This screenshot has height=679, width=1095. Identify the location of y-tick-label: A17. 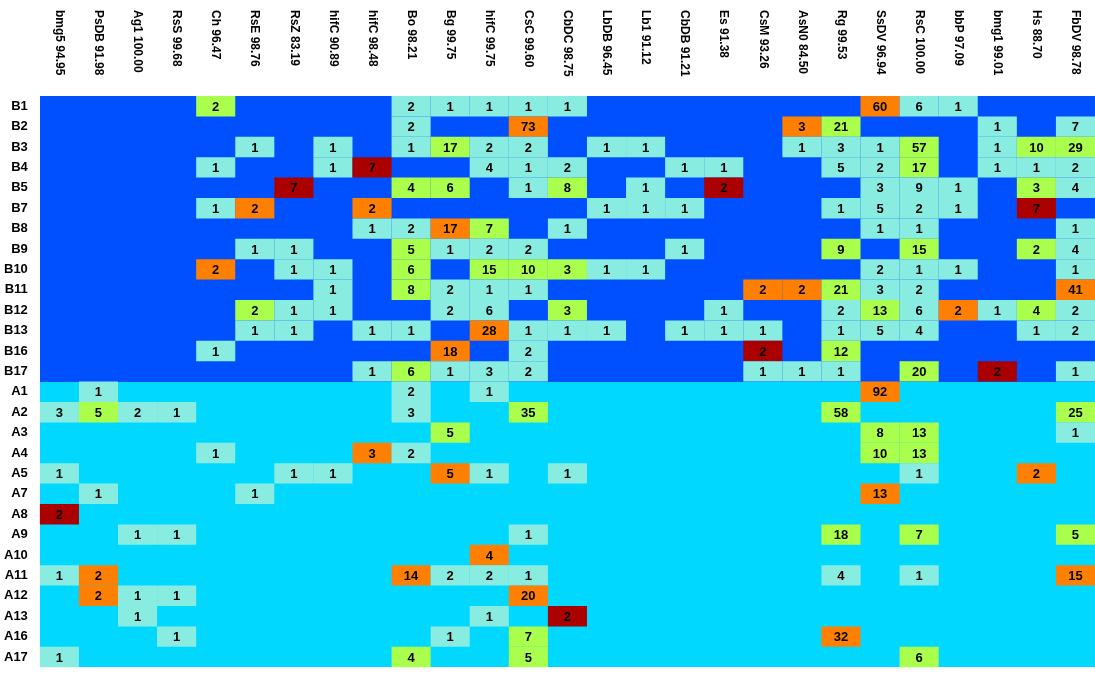
(15, 656).